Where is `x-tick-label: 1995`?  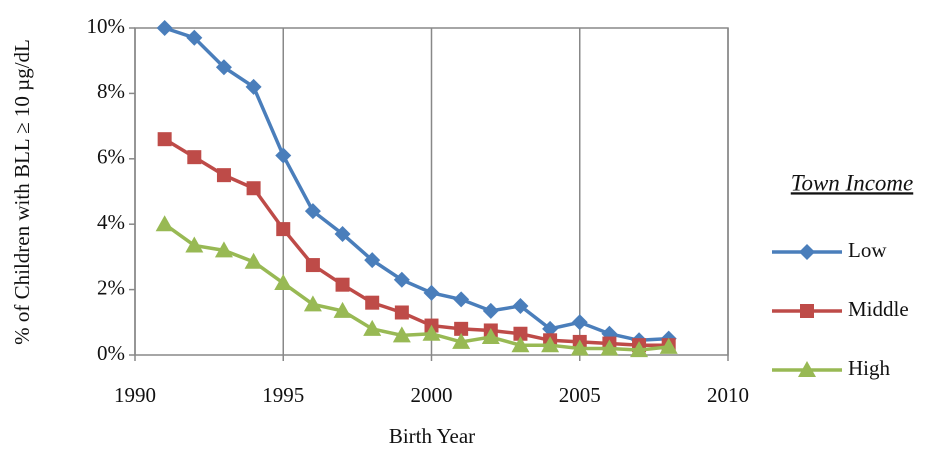 x-tick-label: 1995 is located at coordinates (283, 395).